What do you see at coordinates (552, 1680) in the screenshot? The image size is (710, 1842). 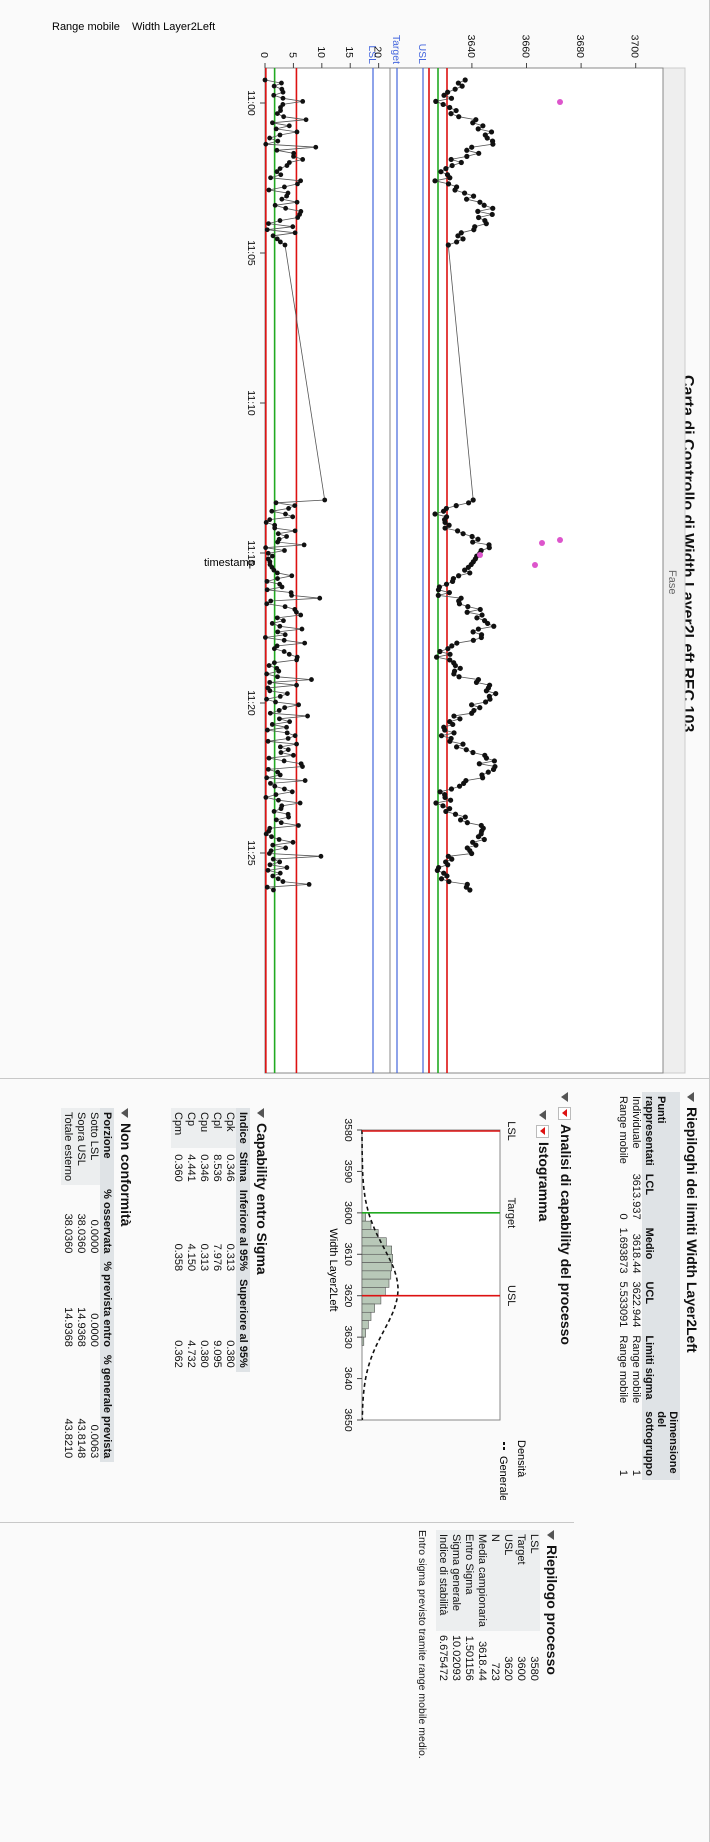 I see `process-summary-header: Riepilogo processo` at bounding box center [552, 1680].